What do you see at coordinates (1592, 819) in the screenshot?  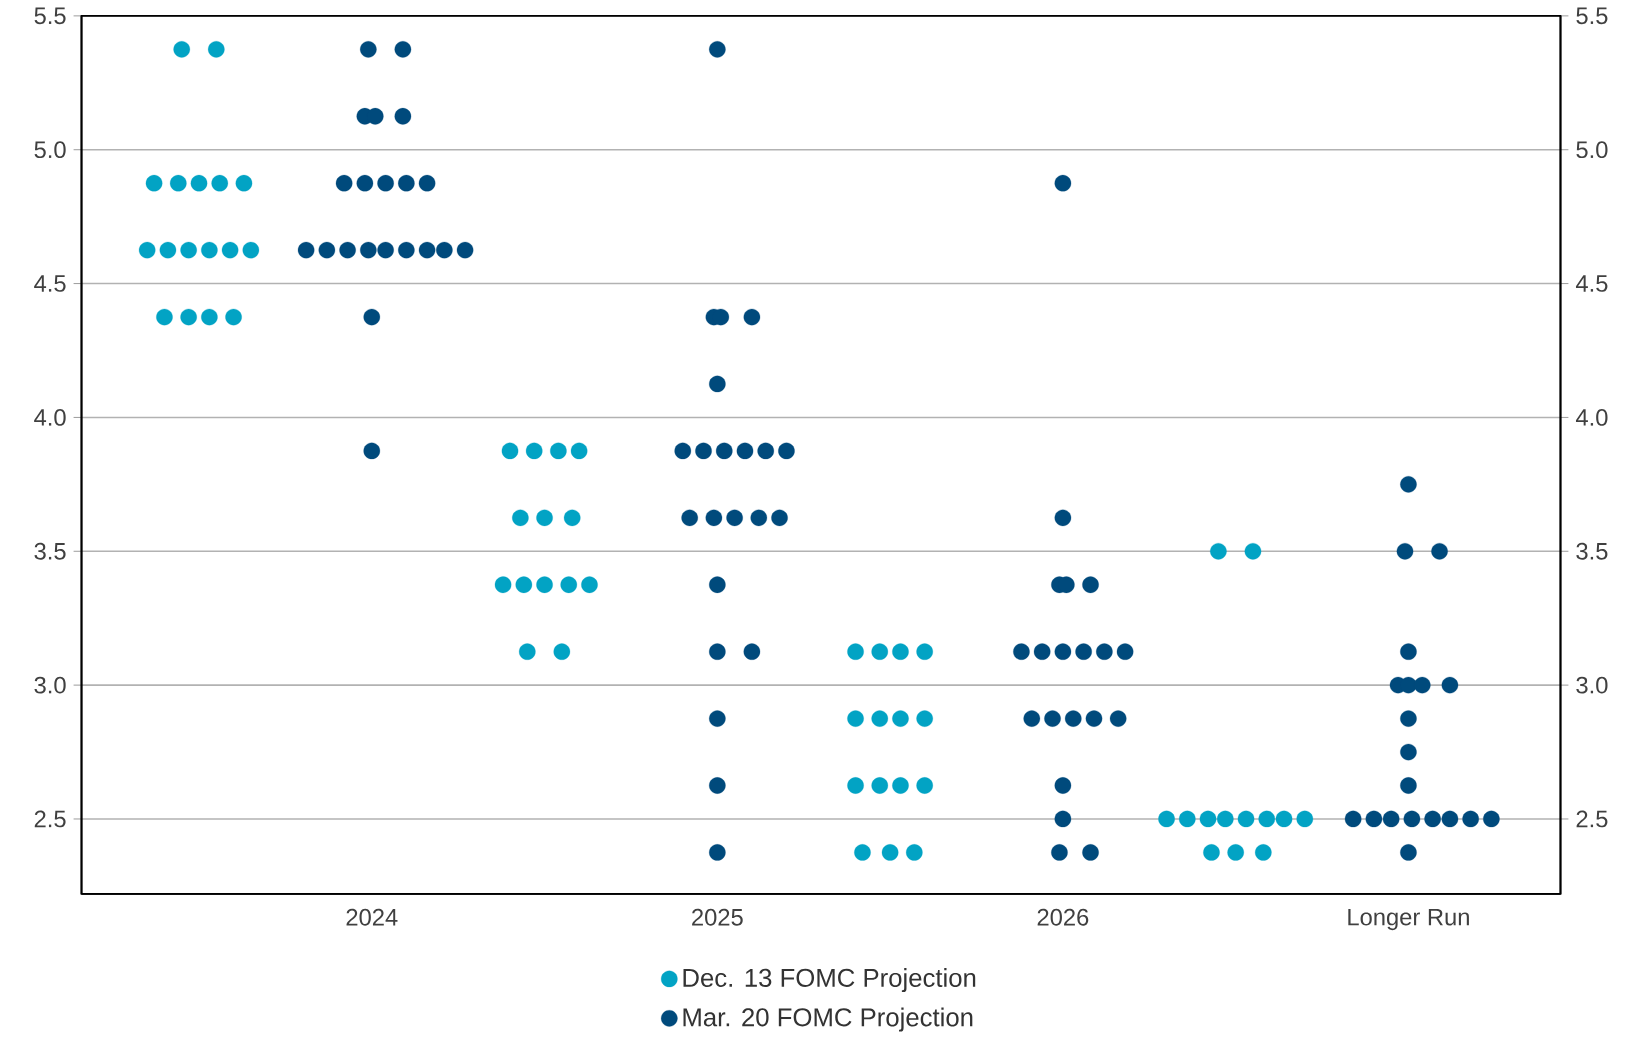 I see `y2-tick-label: 2.5` at bounding box center [1592, 819].